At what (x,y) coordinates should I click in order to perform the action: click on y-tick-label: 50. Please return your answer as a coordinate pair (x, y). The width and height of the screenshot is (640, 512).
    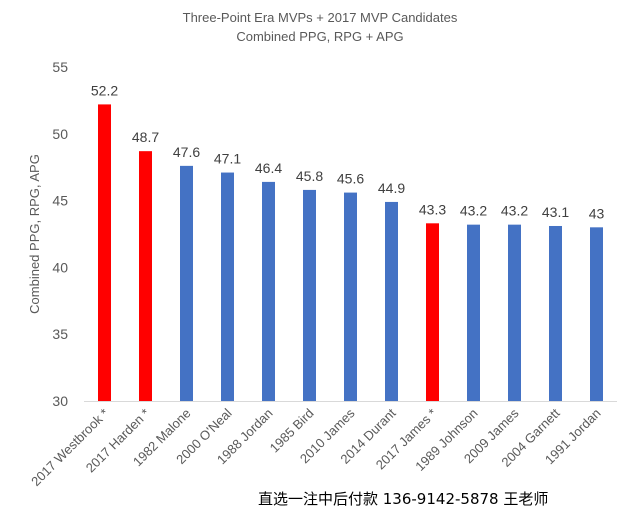
    Looking at the image, I should click on (60, 134).